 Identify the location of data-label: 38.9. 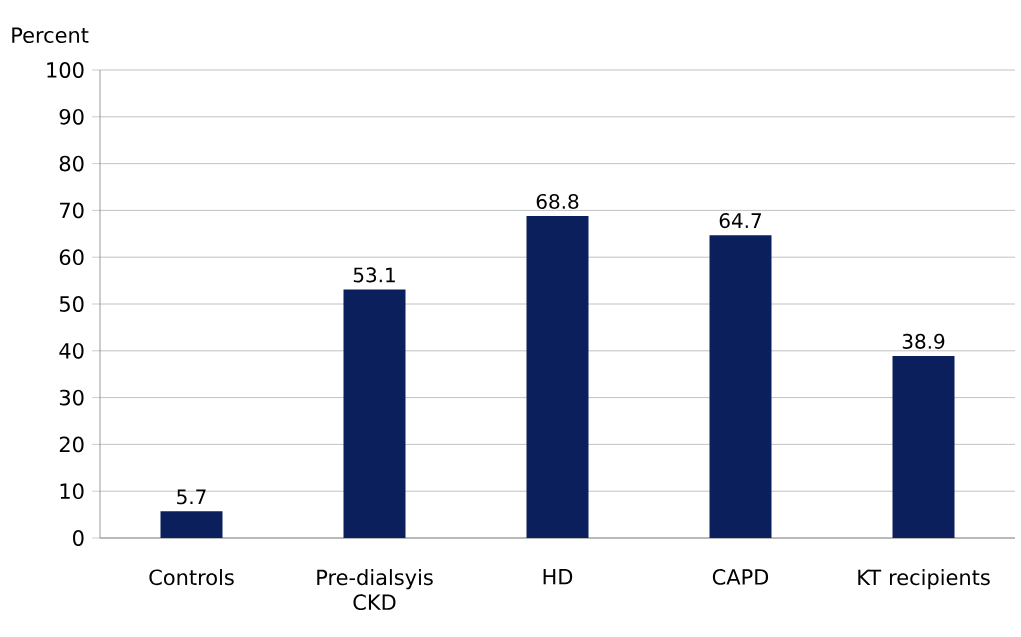
(923, 341).